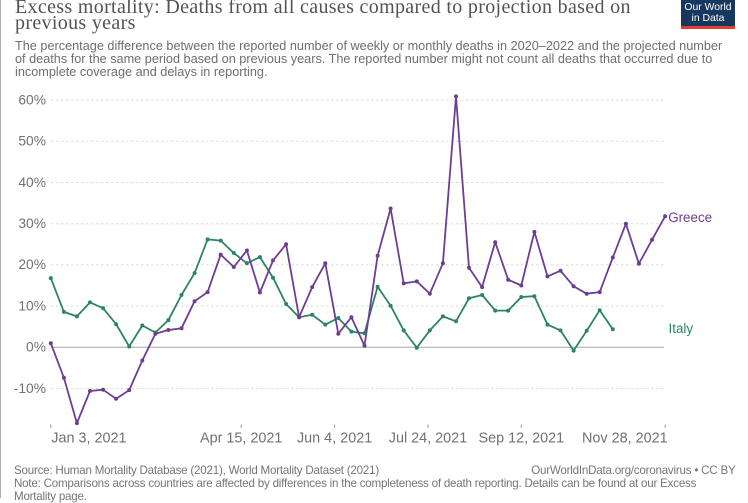 This screenshot has height=503, width=748. I want to click on svg-text: 10%, so click(32, 305).